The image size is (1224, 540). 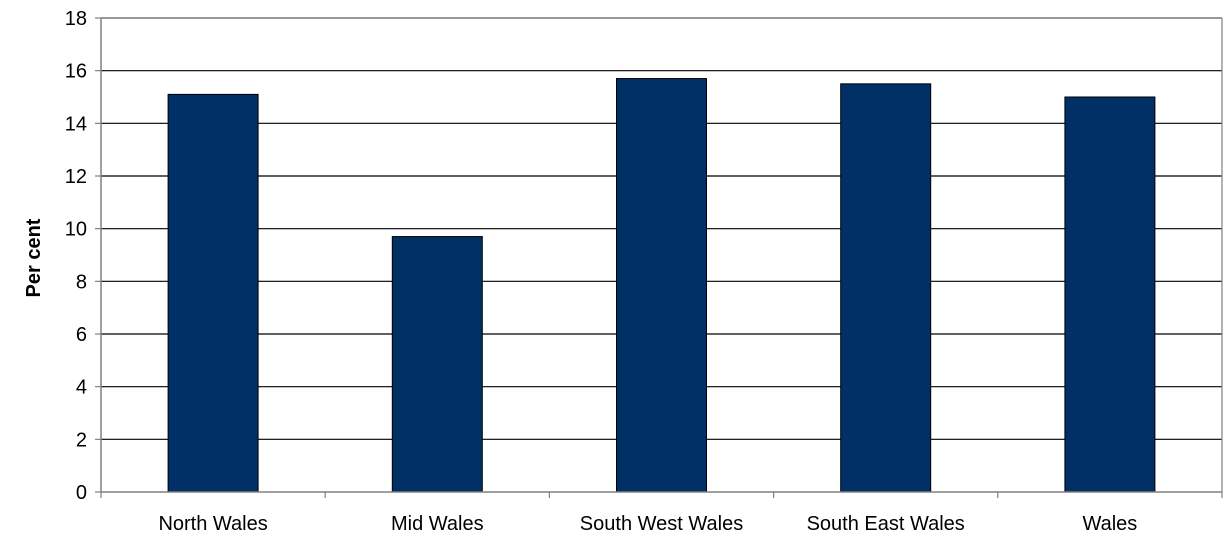 What do you see at coordinates (212, 524) in the screenshot?
I see `x-category-label: North Wales` at bounding box center [212, 524].